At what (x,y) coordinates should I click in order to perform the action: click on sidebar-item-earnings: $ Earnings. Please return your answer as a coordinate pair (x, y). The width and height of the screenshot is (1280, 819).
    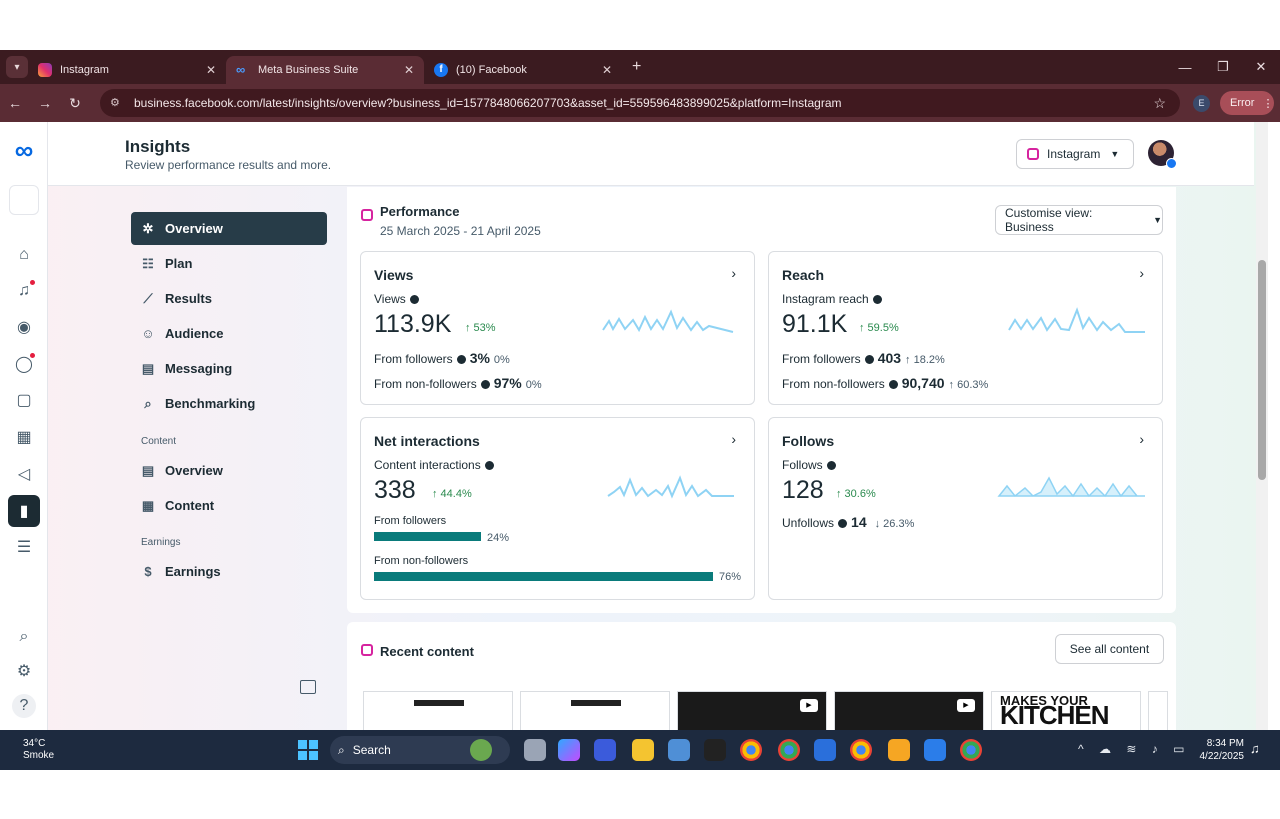
    Looking at the image, I should click on (229, 571).